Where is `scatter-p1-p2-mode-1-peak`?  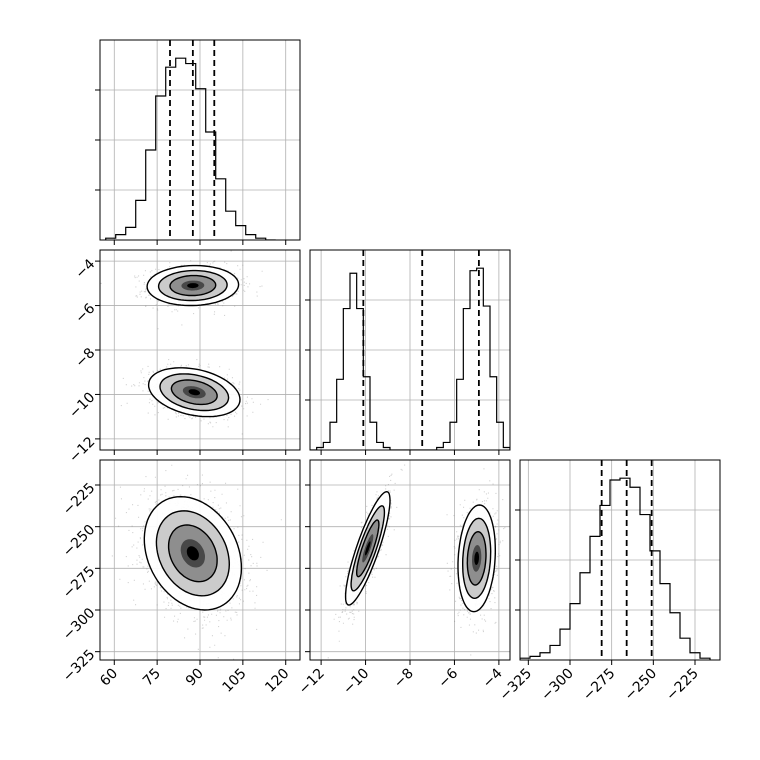 scatter-p1-p2-mode-1-peak is located at coordinates (476, 558).